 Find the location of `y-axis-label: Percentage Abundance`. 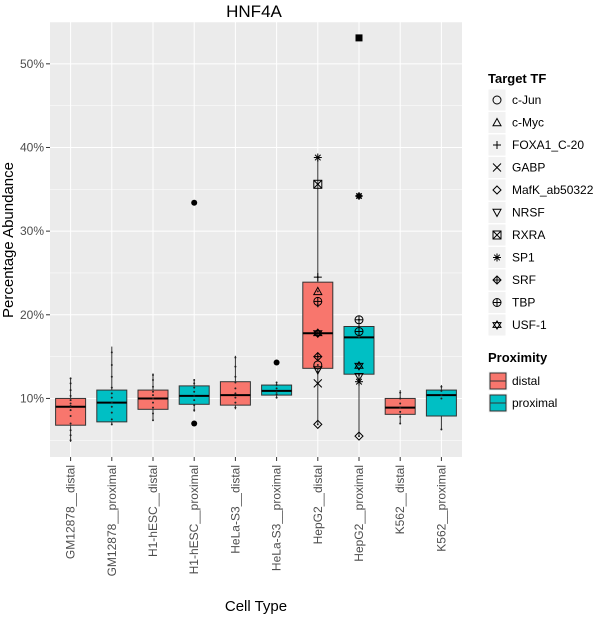

y-axis-label: Percentage Abundance is located at coordinates (8, 240).